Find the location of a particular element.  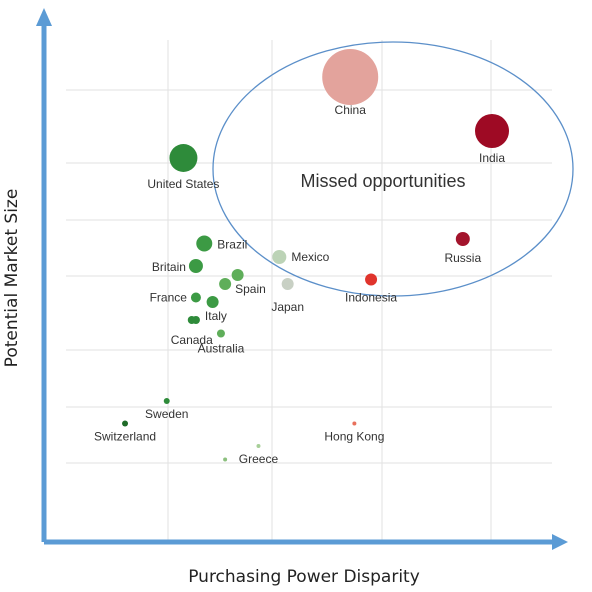

label-hong-kong: Hong Kong is located at coordinates (354, 437).